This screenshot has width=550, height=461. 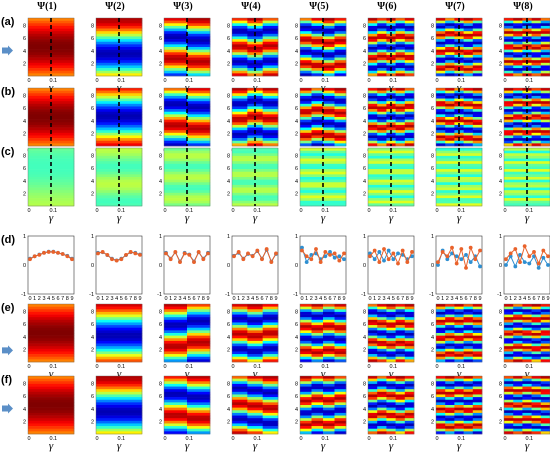 I want to click on y-tick-label: 0, so click(x=296, y=266).